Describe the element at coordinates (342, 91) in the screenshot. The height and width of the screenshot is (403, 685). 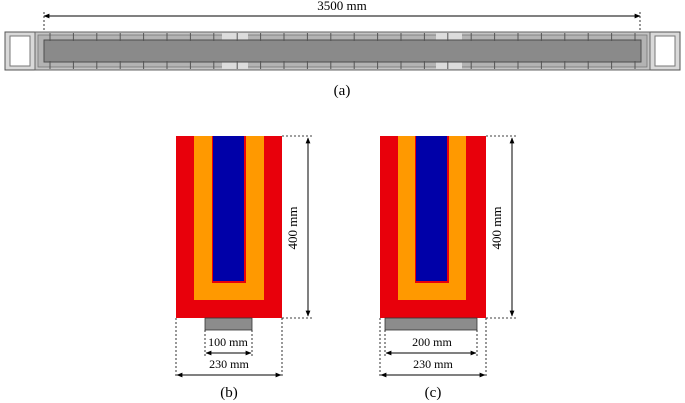
I see `caption-a: (a)` at that location.